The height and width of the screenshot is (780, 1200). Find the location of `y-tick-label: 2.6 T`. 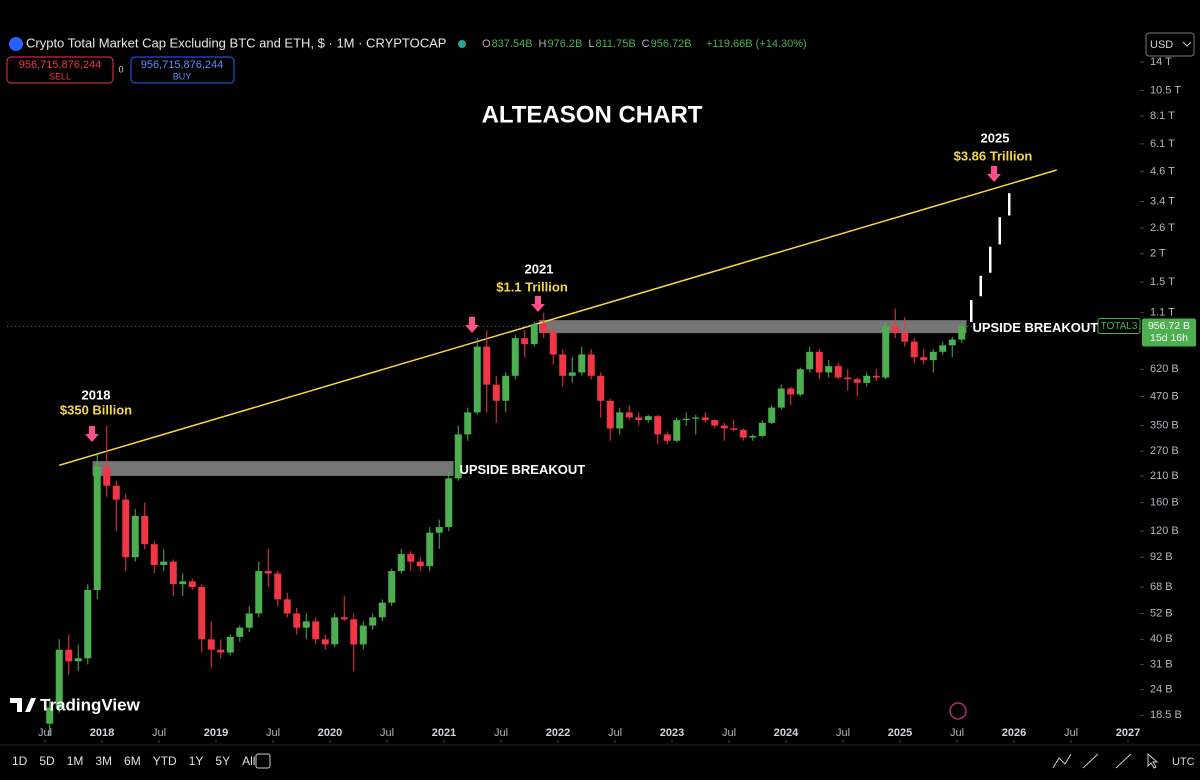

y-tick-label: 2.6 T is located at coordinates (1162, 228).